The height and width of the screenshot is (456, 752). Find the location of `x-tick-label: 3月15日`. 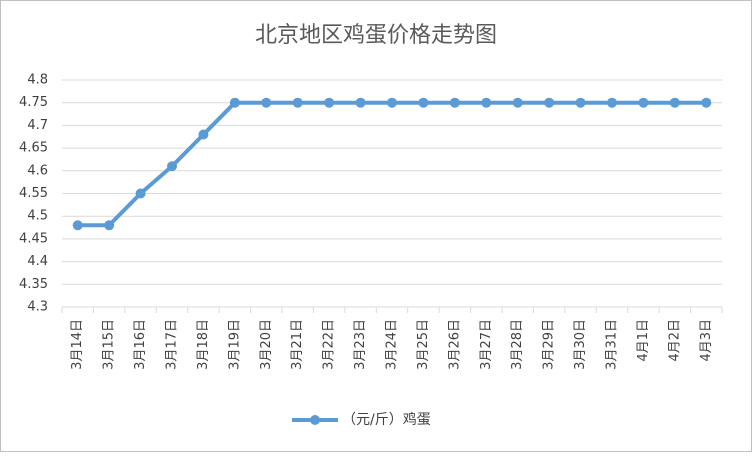

x-tick-label: 3月15日 is located at coordinates (109, 344).